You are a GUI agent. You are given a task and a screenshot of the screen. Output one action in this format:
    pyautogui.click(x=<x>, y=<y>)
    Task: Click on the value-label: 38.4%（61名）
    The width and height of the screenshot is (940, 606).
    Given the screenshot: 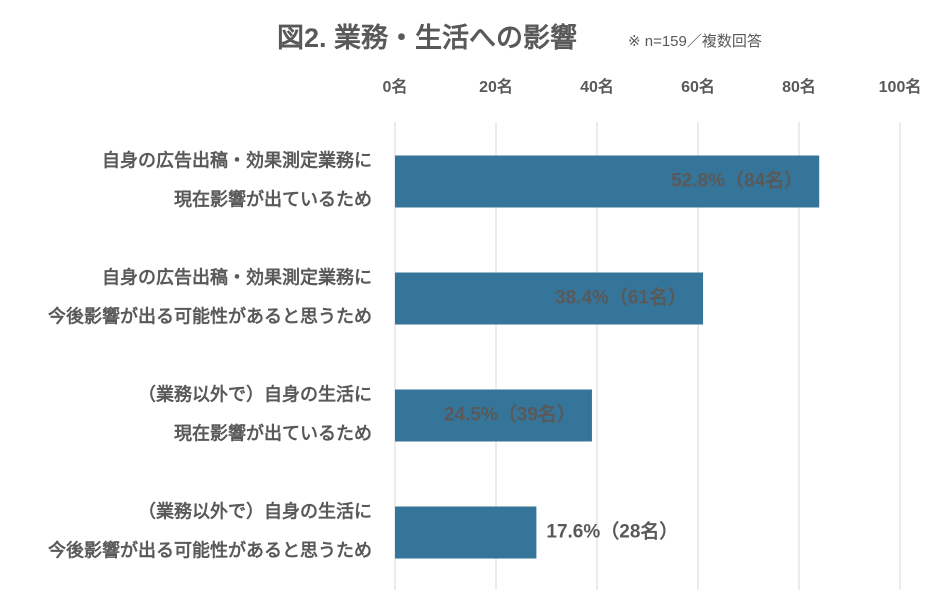 What is the action you would take?
    pyautogui.click(x=621, y=297)
    